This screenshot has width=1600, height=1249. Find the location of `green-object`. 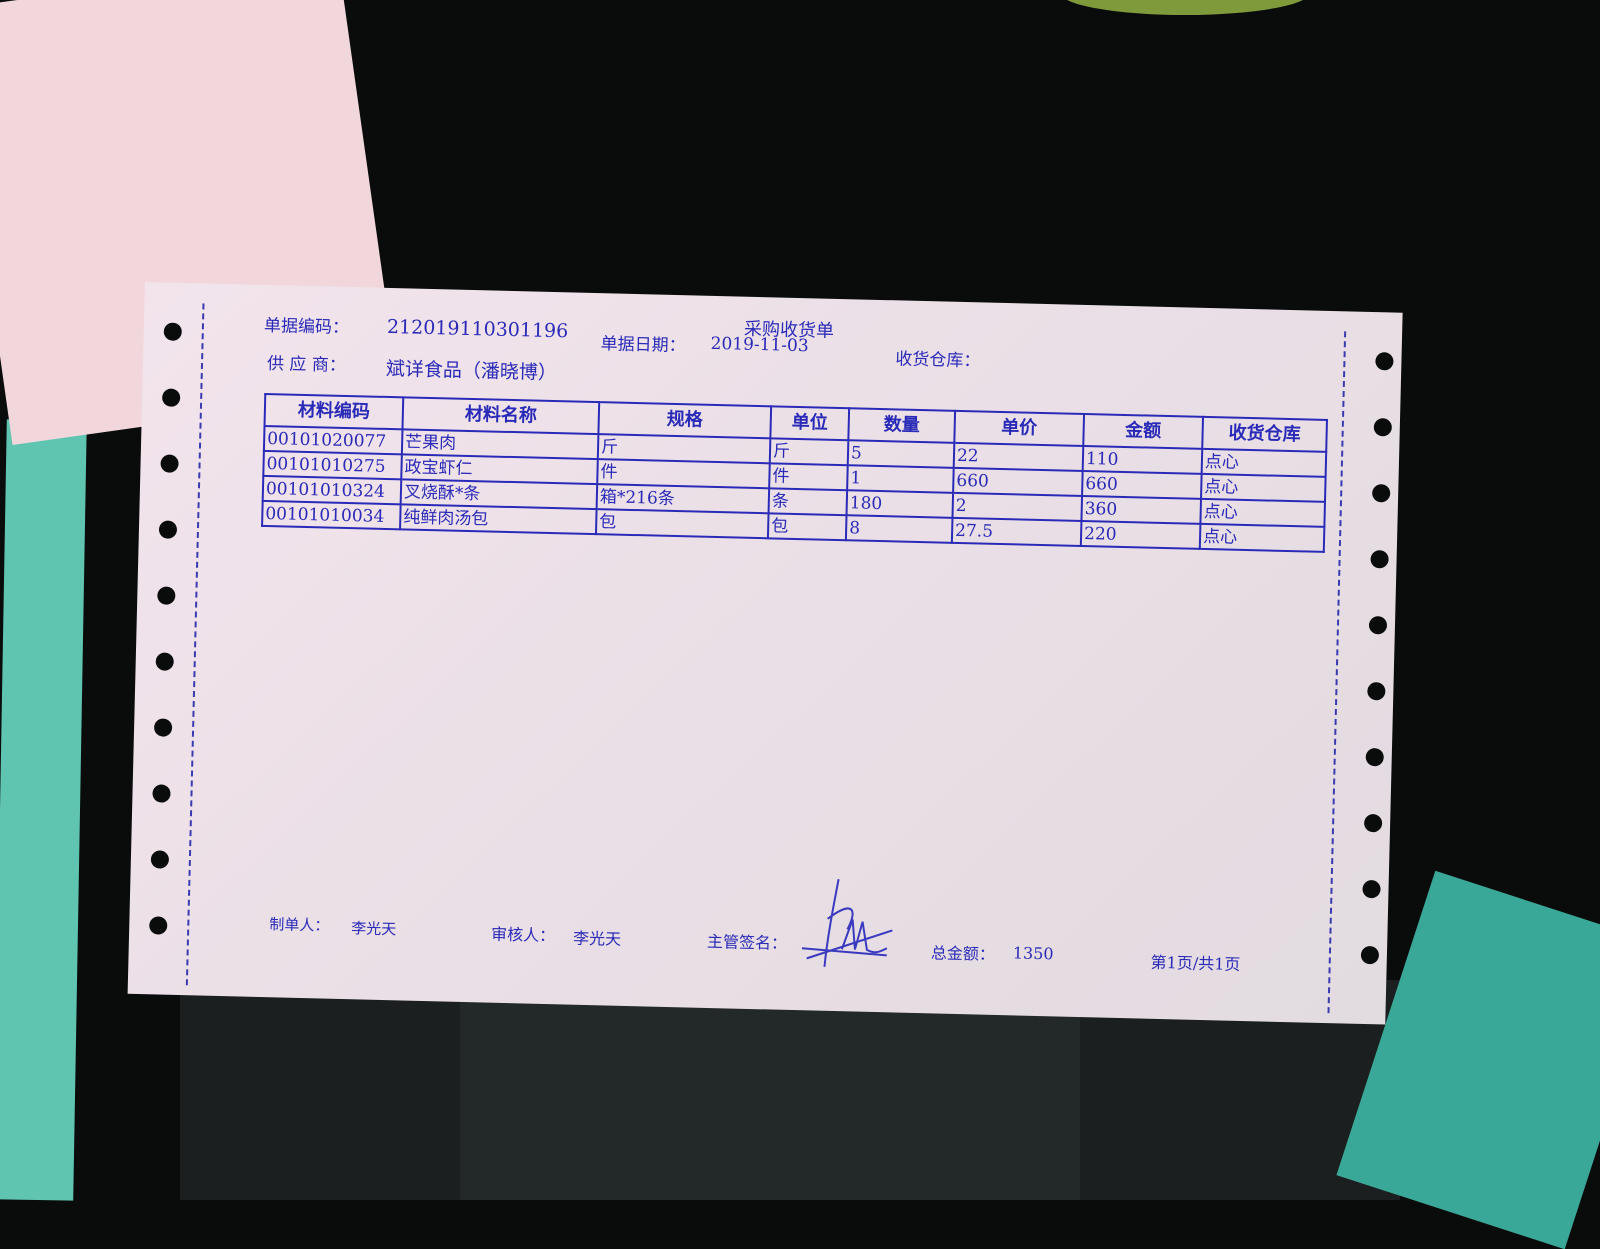

green-object is located at coordinates (1185, 7).